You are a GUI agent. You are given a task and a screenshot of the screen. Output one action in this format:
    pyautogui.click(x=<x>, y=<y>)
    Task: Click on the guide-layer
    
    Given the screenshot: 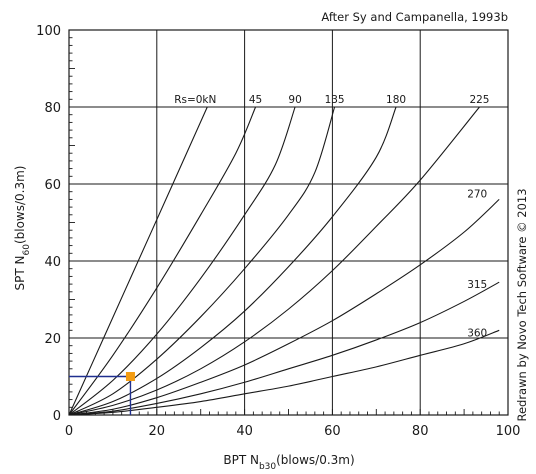 What is the action you would take?
    pyautogui.click(x=102, y=393)
    